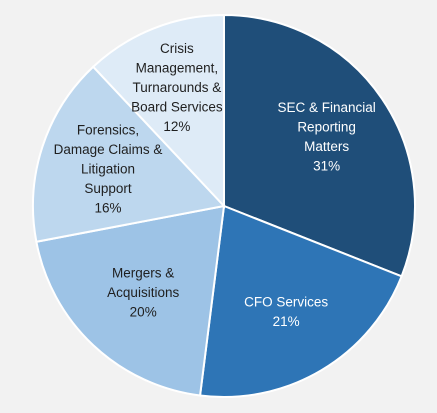  I want to click on slice-label-sec-and-financial-reporting-matters: SEC & Financial Reporting Matters 31%, so click(326, 137).